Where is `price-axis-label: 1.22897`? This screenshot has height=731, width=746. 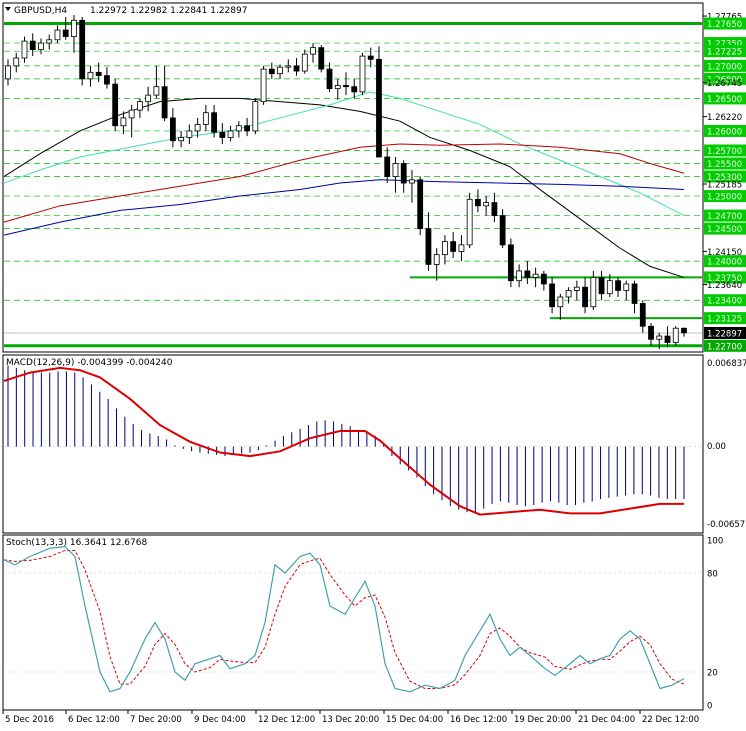 price-axis-label: 1.22897 is located at coordinates (724, 334).